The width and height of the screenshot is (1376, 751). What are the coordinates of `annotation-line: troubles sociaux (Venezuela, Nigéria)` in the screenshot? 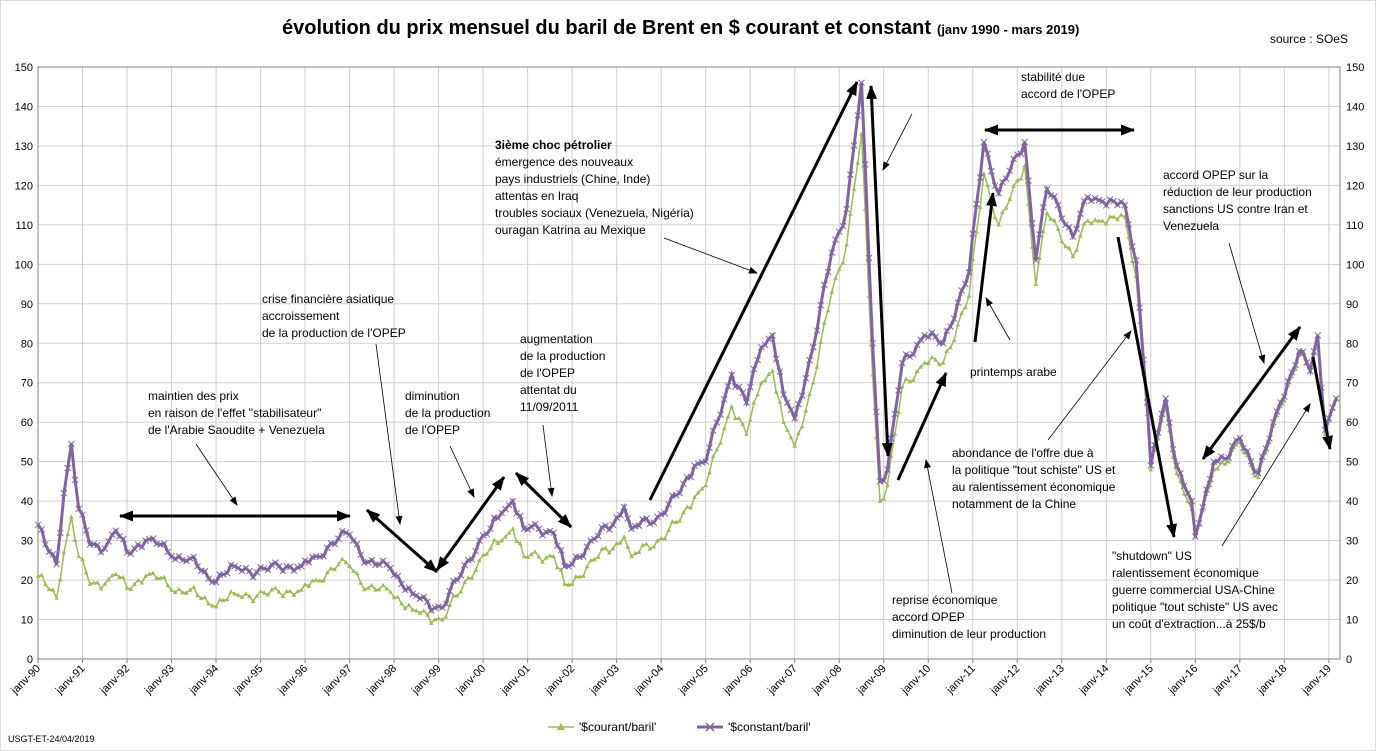 It's located at (594, 213).